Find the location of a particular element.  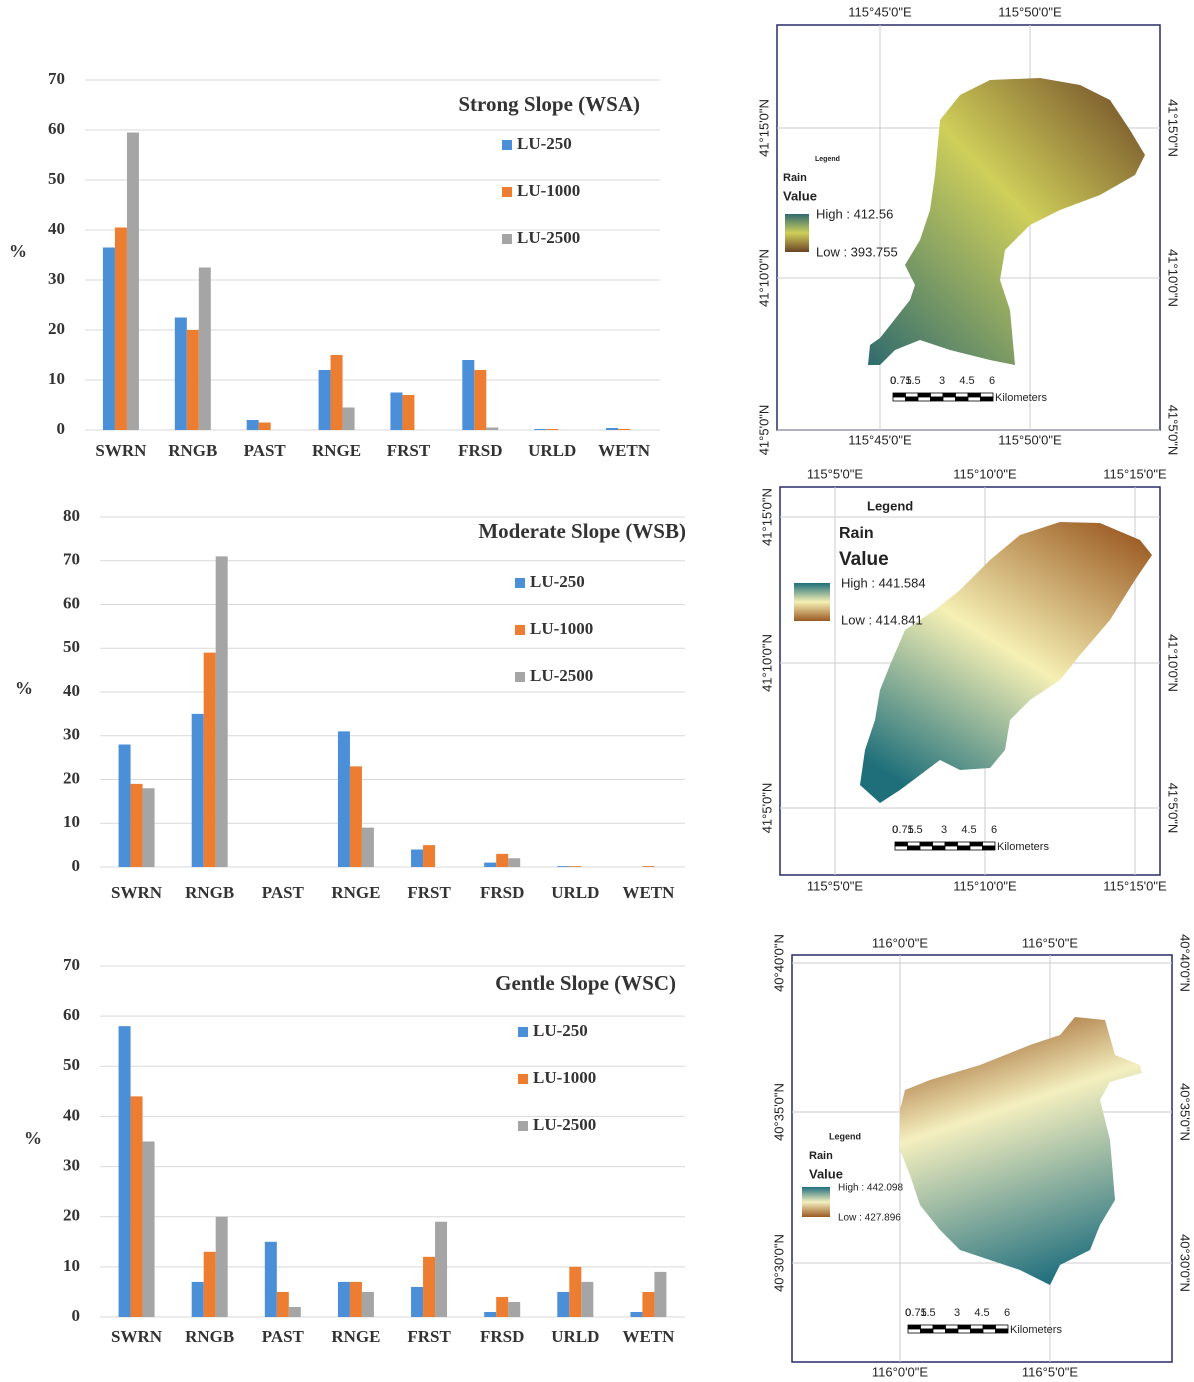

chart-title: Strong Slope (WSA) is located at coordinates (549, 104).